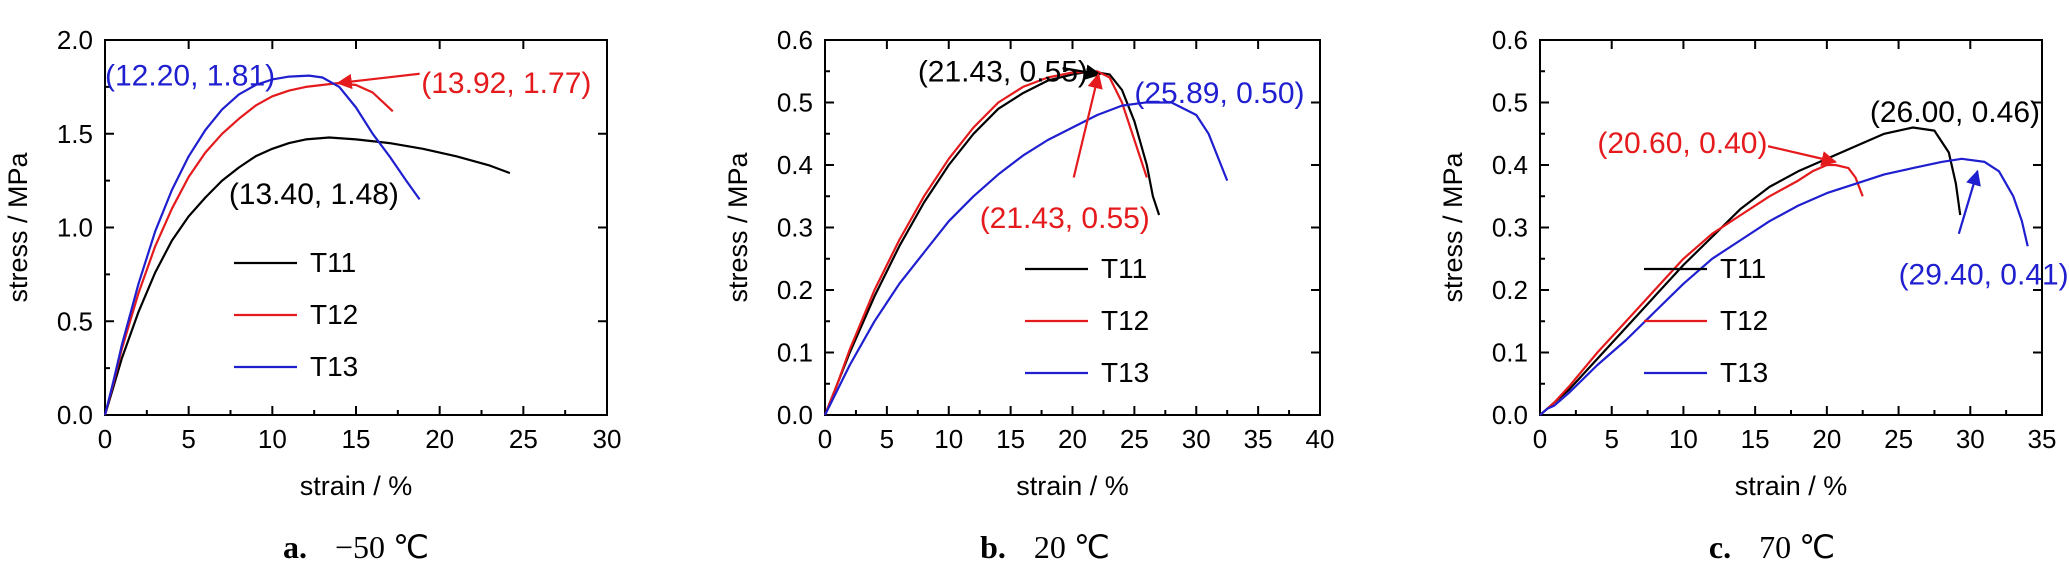 Image resolution: width=2069 pixels, height=580 pixels. I want to click on x-tick-label: 40, so click(1320, 439).